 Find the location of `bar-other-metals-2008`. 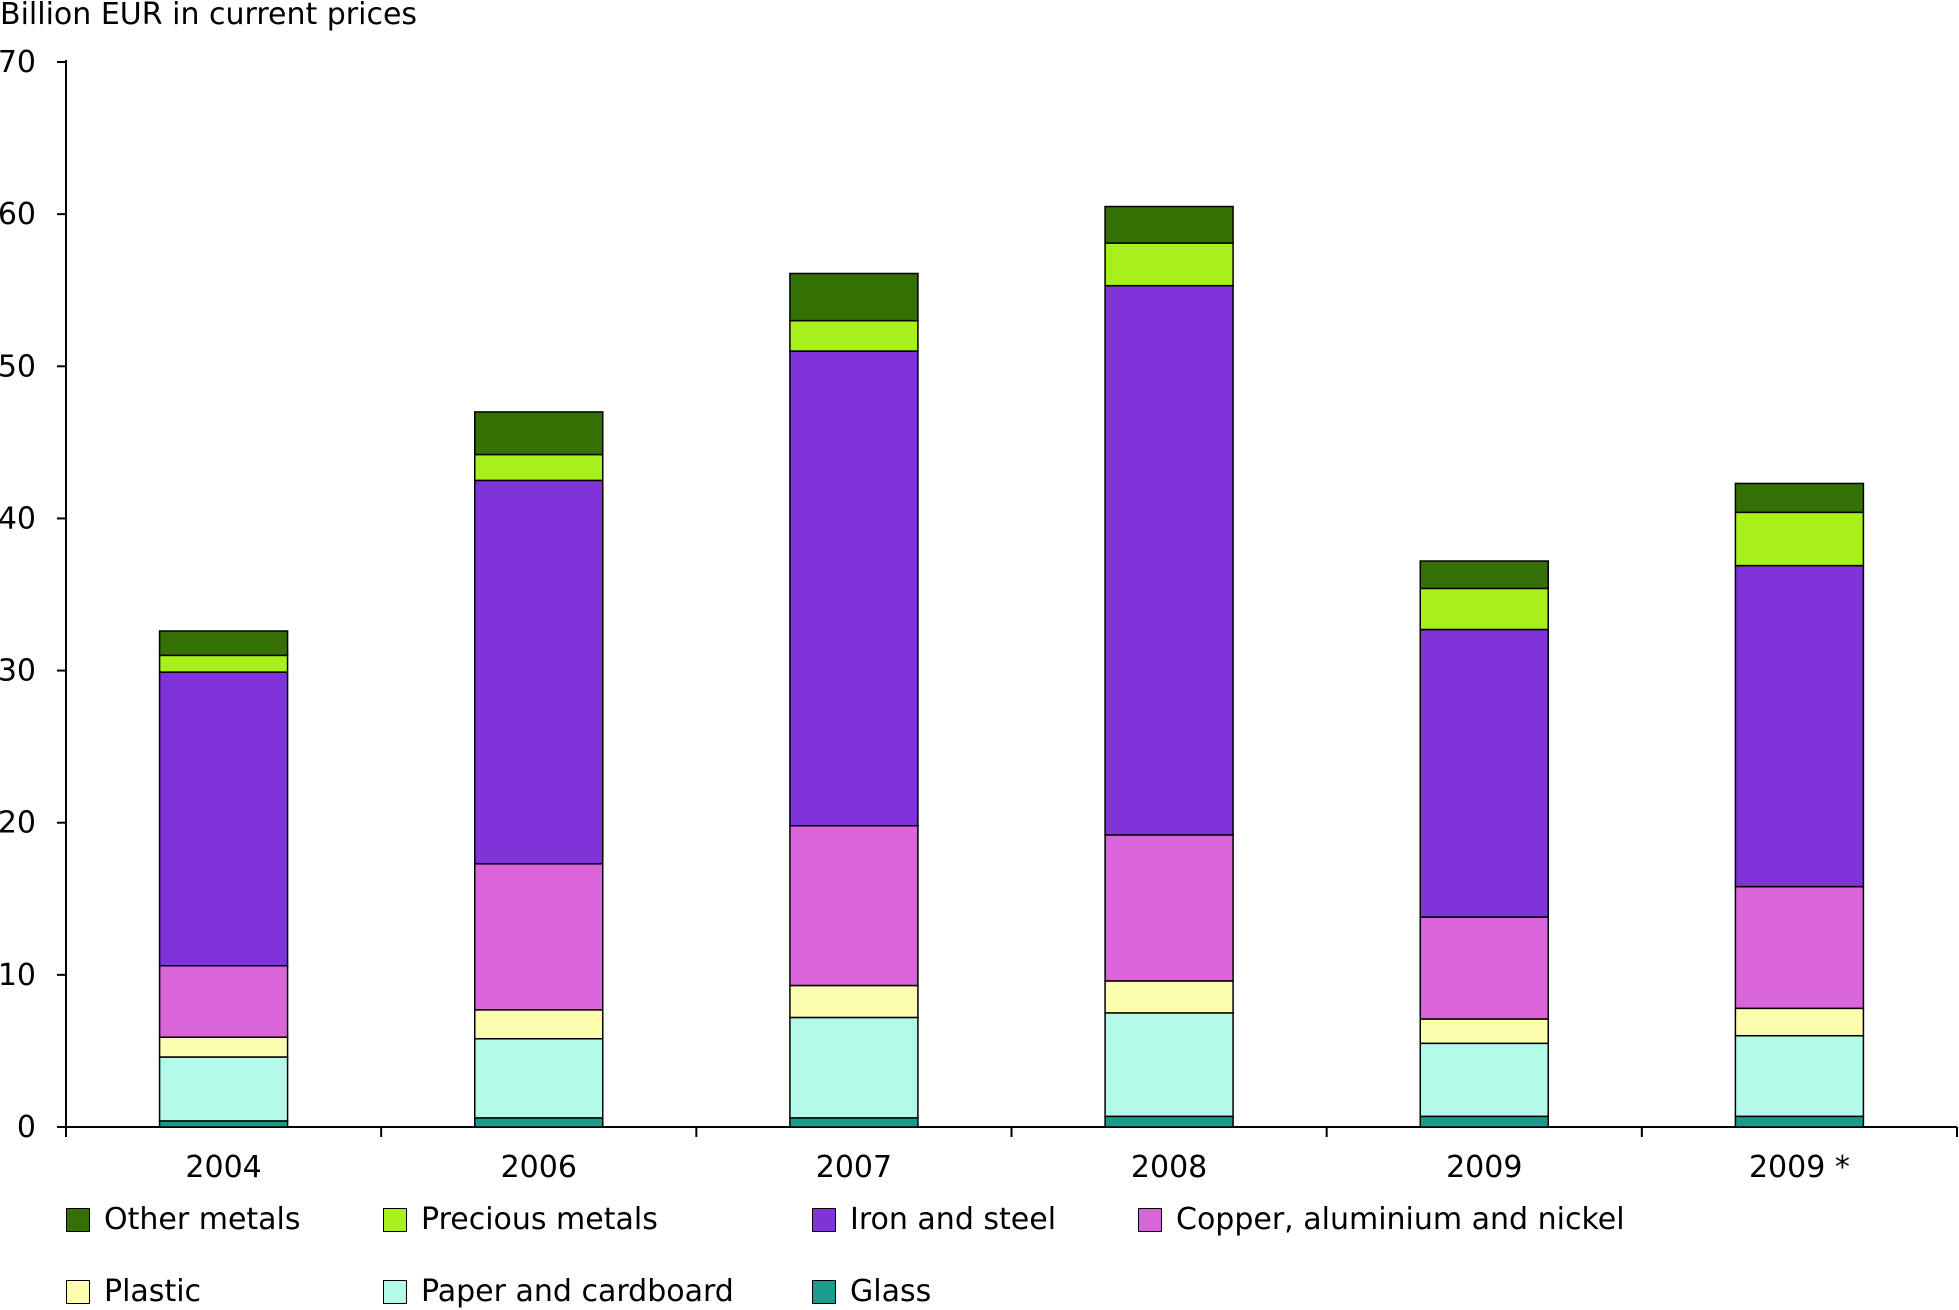

bar-other-metals-2008 is located at coordinates (1169, 224).